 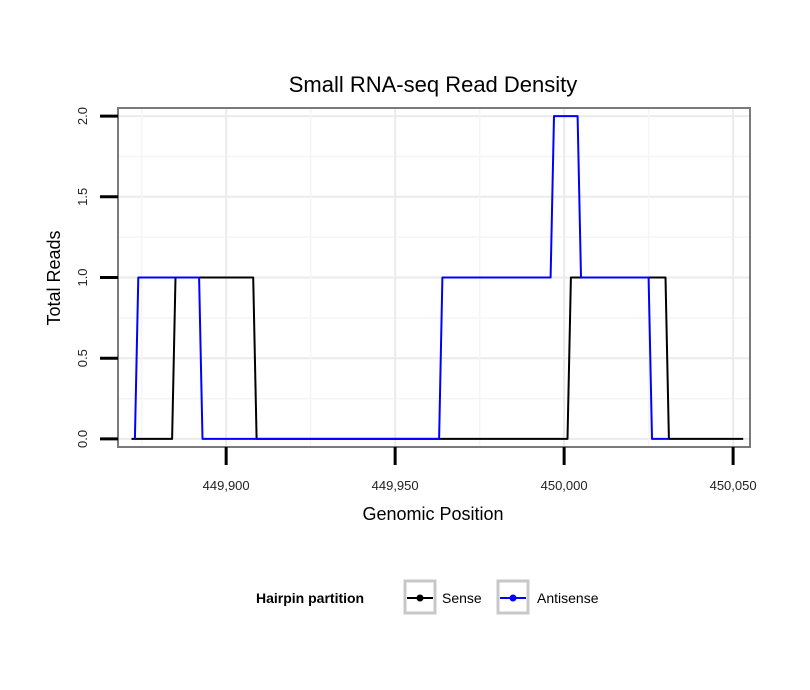 I want to click on legend: Hairpin partition Sense Antisense, so click(x=427, y=597).